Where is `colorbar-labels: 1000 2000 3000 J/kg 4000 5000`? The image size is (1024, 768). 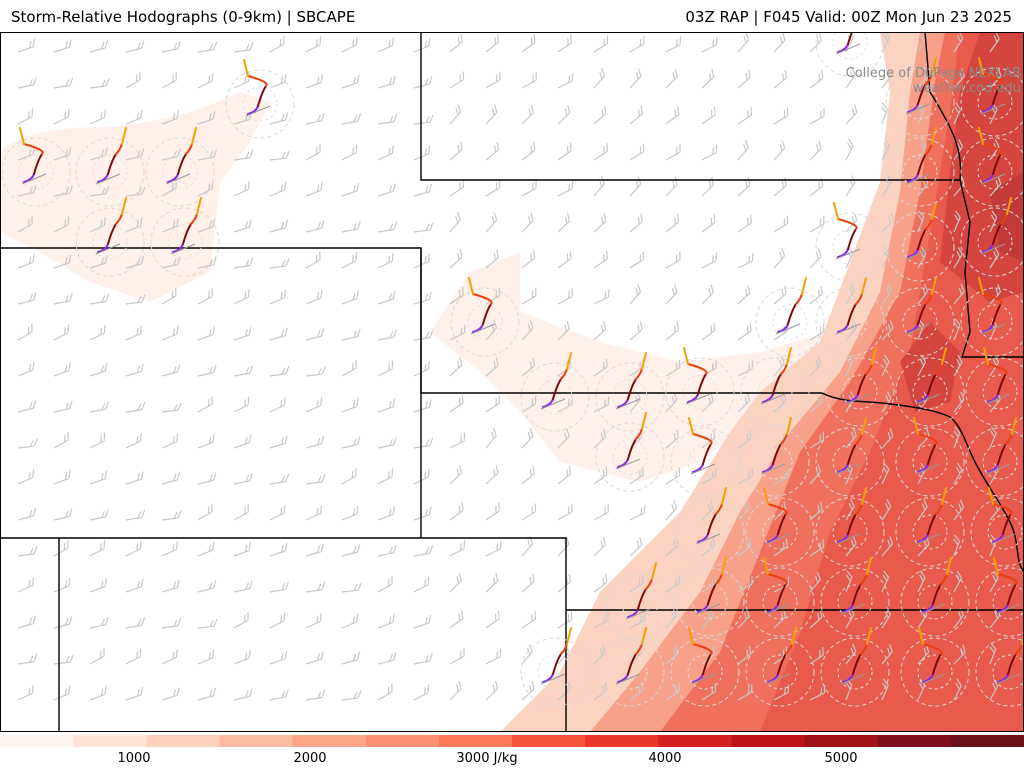
colorbar-labels: 1000 2000 3000 J/kg 4000 5000 is located at coordinates (512, 756).